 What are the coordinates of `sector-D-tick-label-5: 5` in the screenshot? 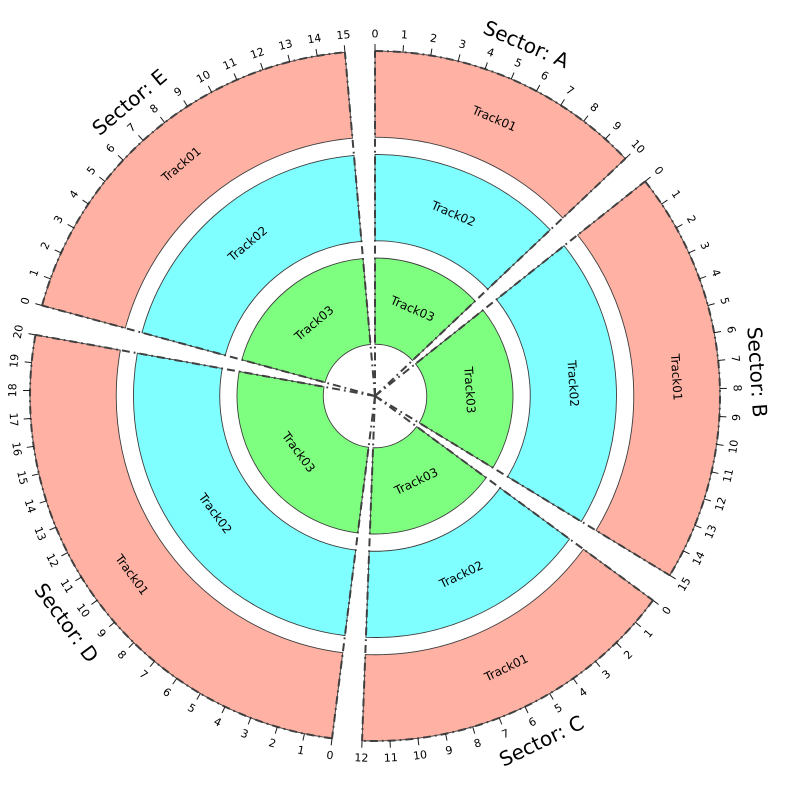 It's located at (191, 708).